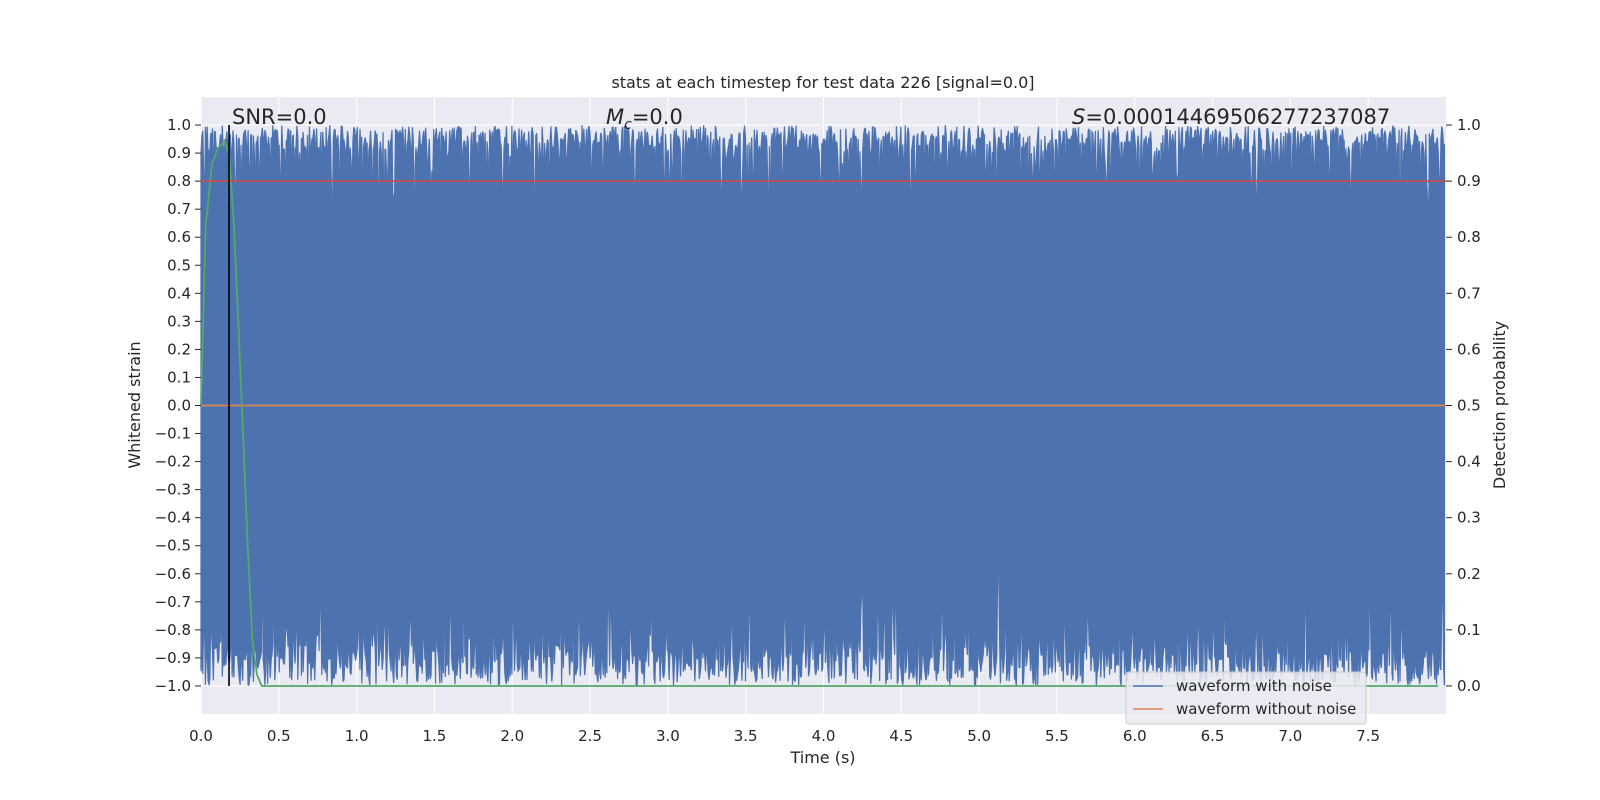  What do you see at coordinates (1057, 736) in the screenshot?
I see `x-tick-label: 5.5` at bounding box center [1057, 736].